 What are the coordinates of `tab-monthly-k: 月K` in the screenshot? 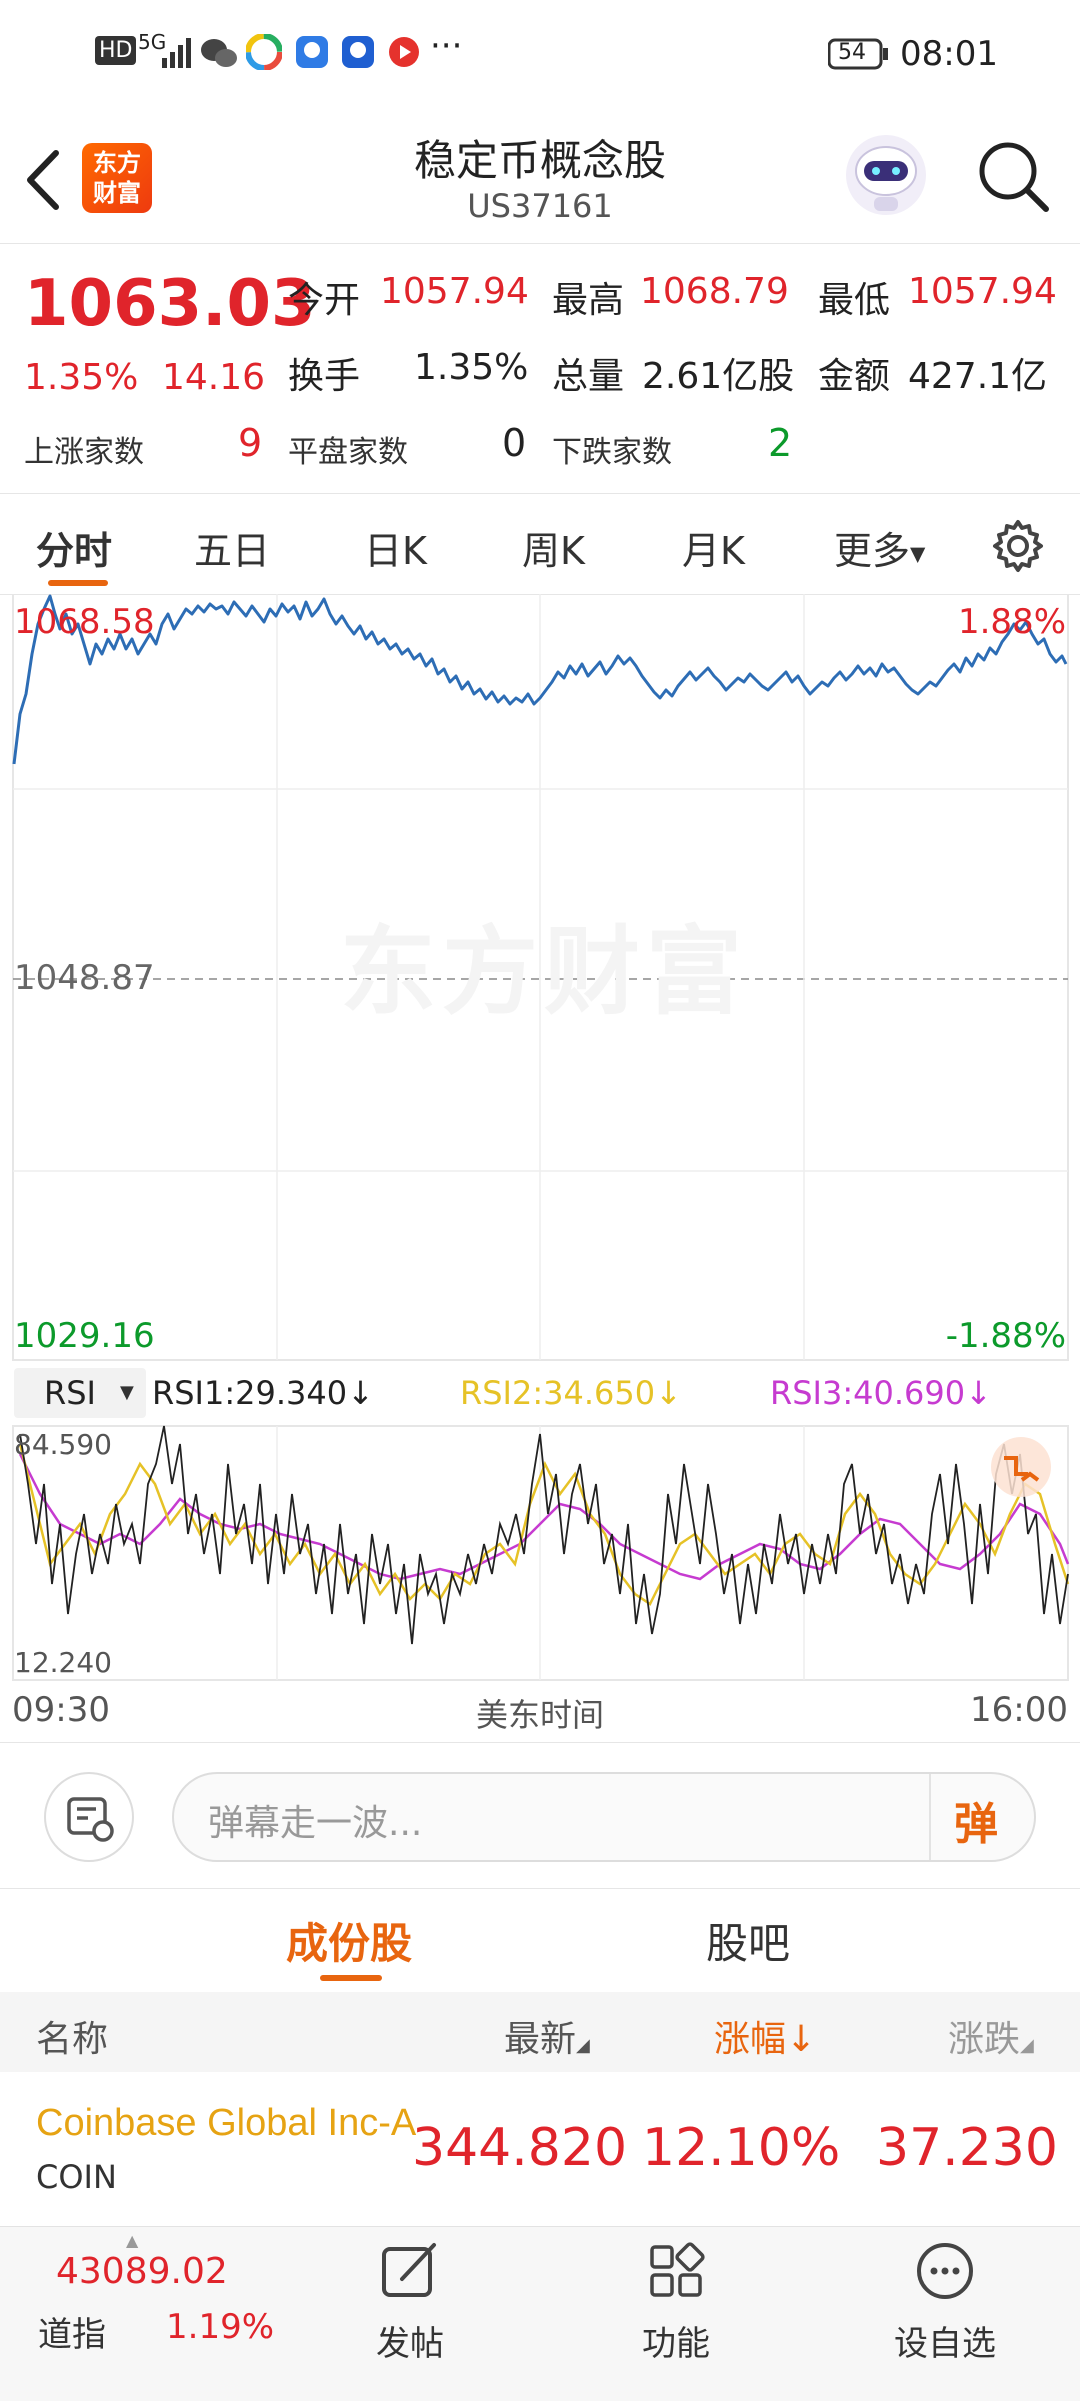 It's located at (713, 551).